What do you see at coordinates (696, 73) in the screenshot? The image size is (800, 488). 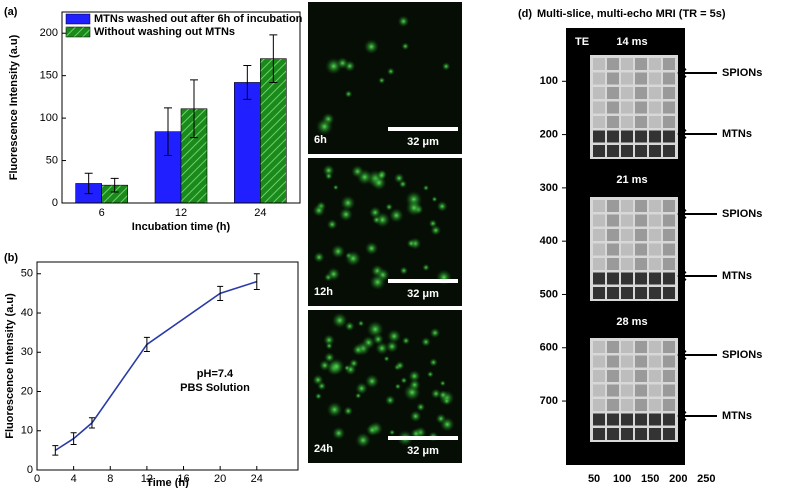 I see `arrow` at bounding box center [696, 73].